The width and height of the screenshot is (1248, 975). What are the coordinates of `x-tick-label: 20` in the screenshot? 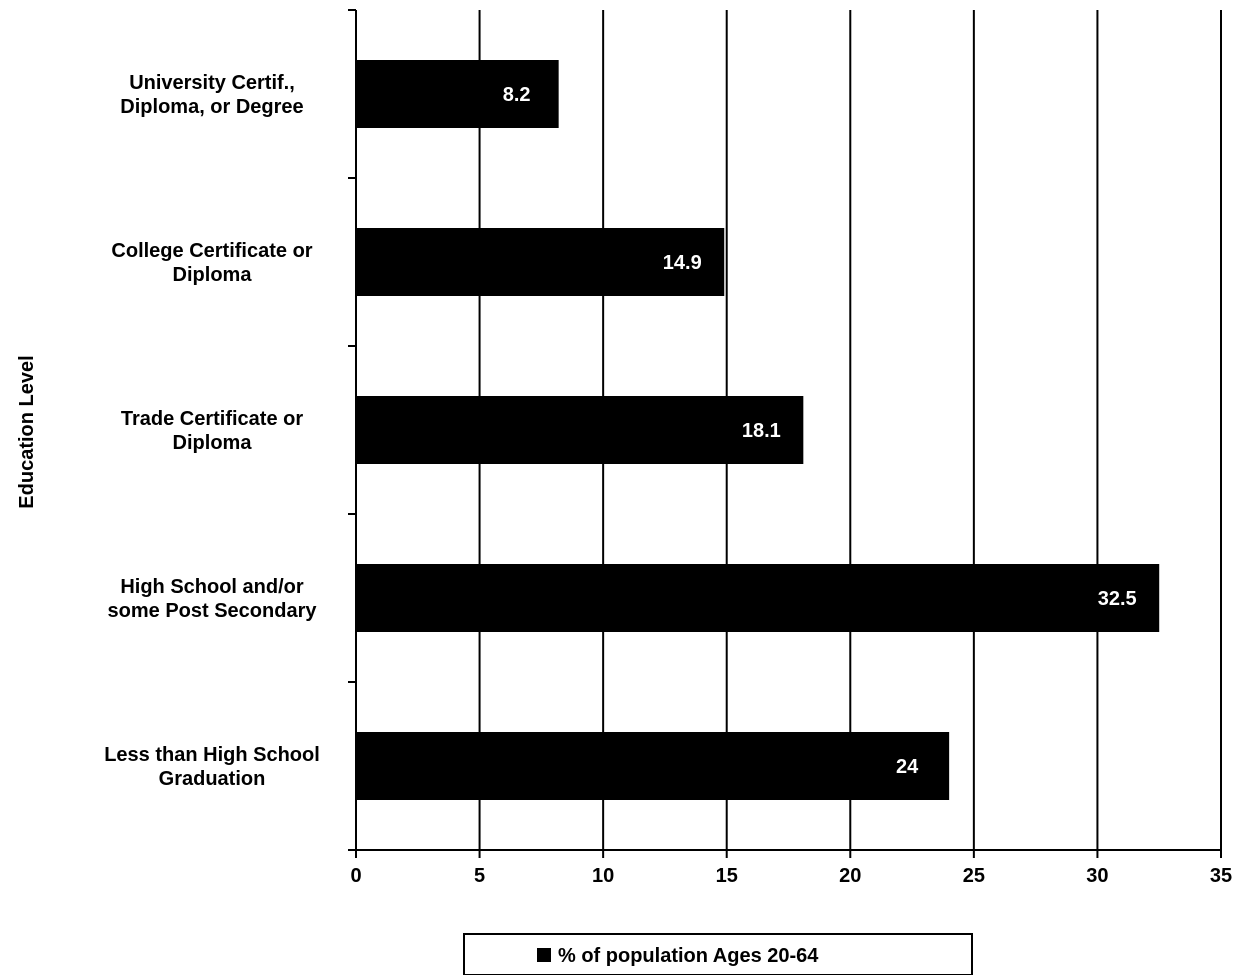 It's located at (850, 876).